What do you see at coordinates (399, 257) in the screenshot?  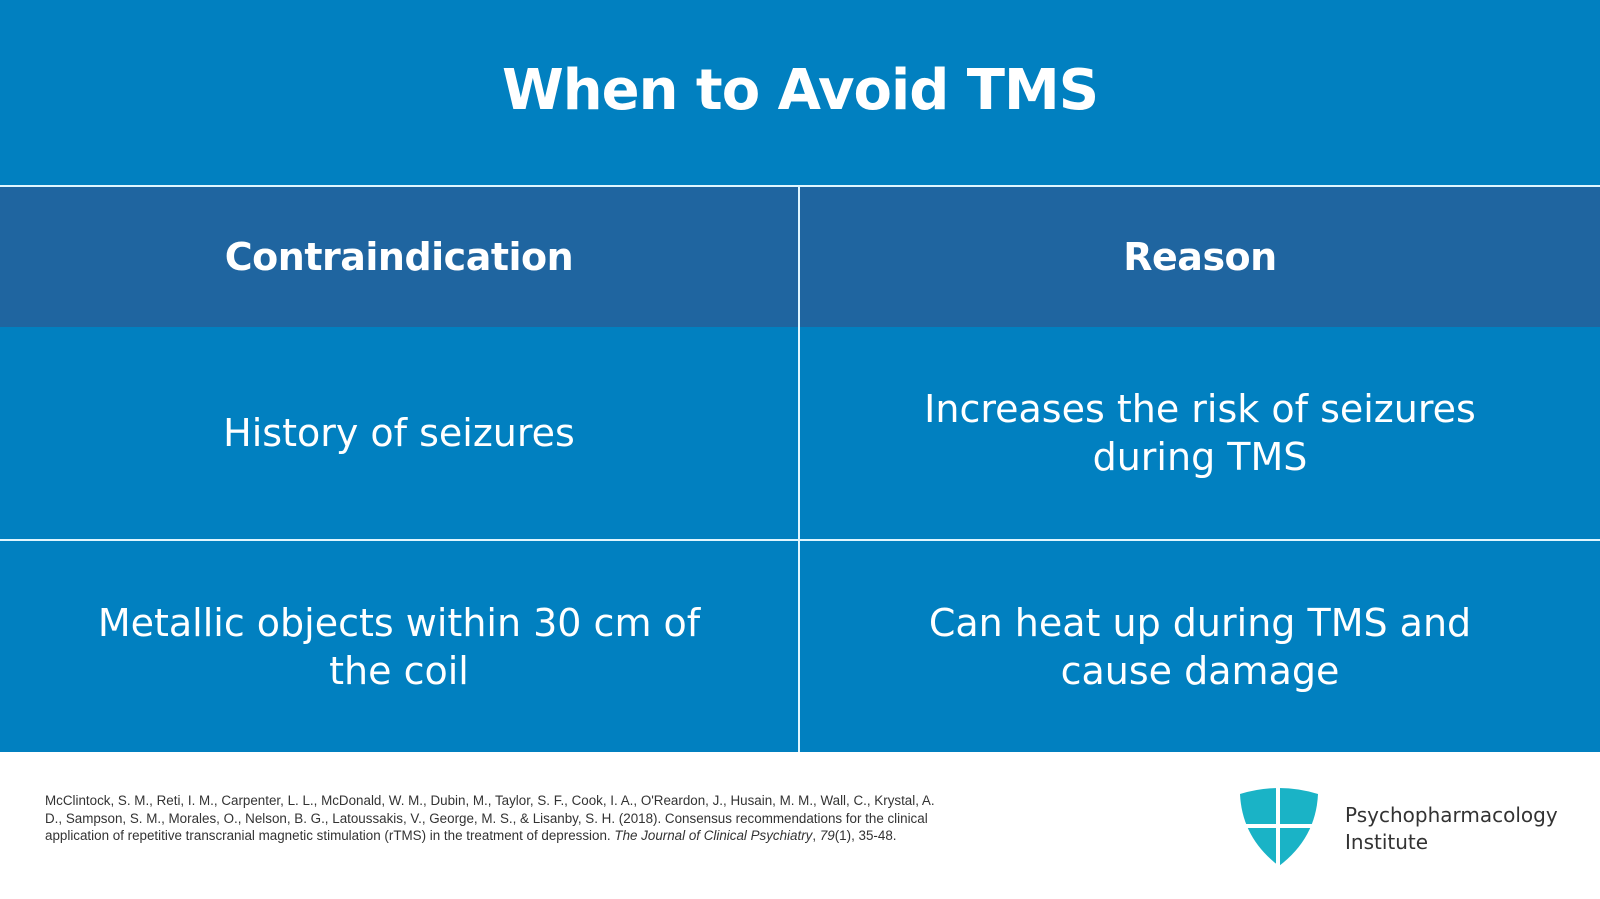 I see `header-contraindication: Contraindication` at bounding box center [399, 257].